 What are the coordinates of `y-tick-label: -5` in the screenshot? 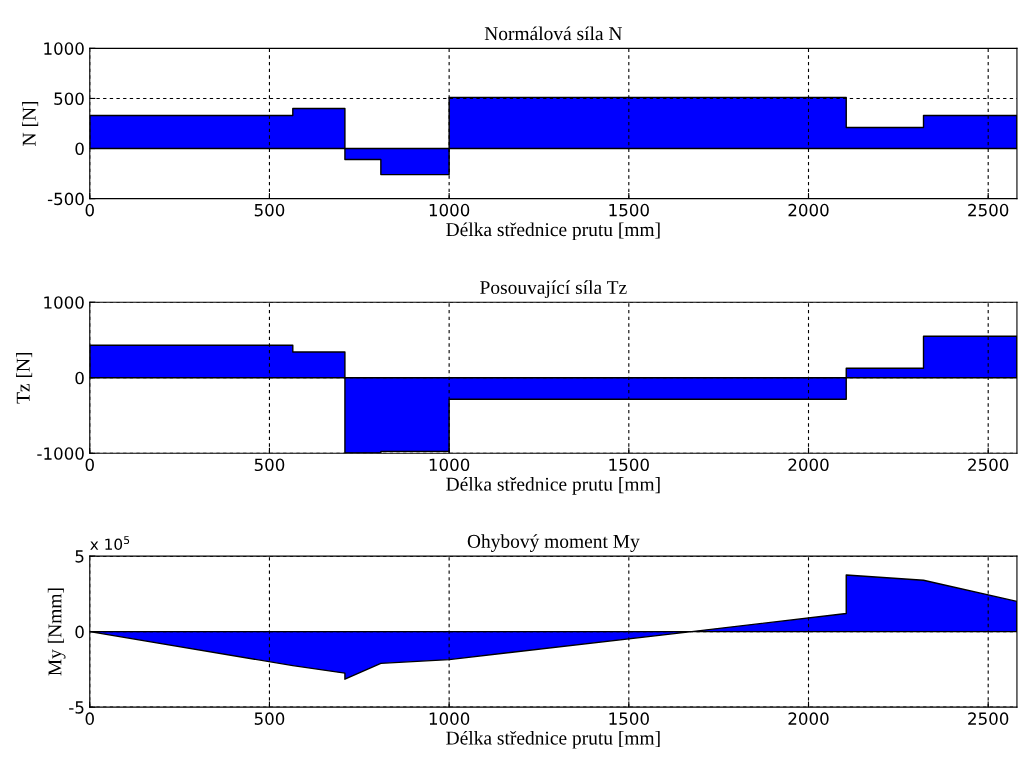 It's located at (76, 707).